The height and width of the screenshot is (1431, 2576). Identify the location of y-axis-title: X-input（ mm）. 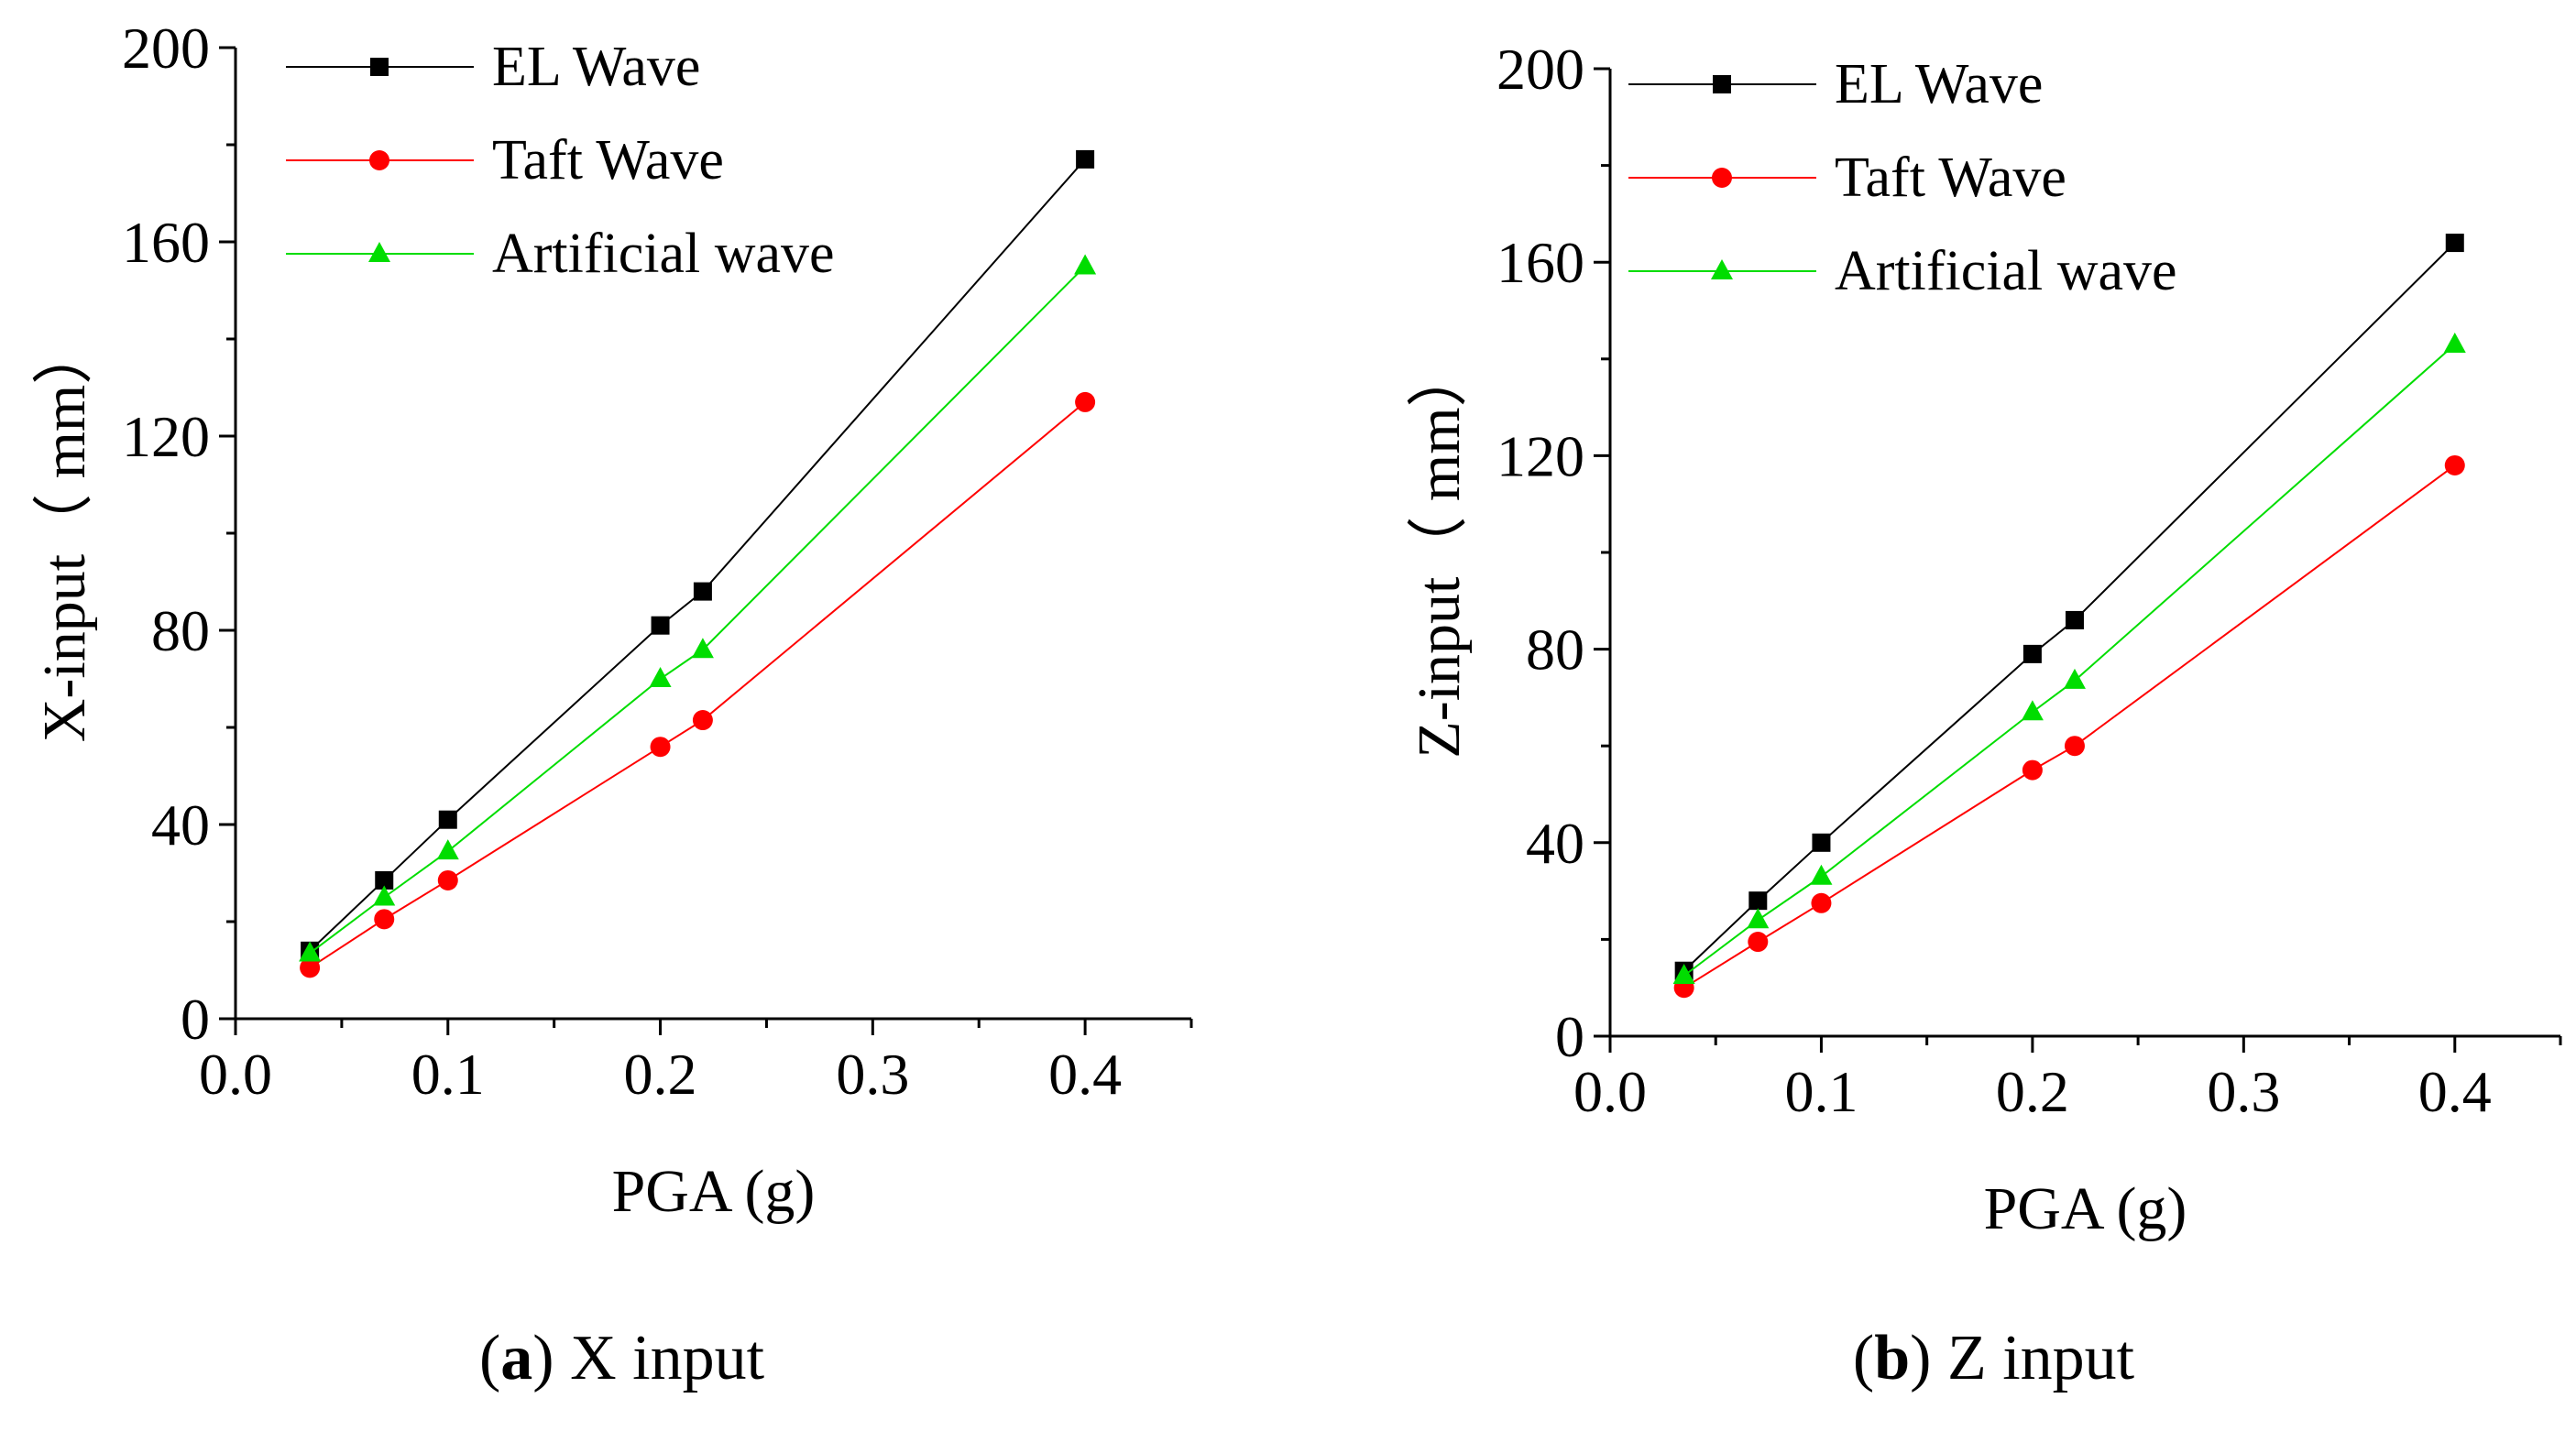
(64, 533).